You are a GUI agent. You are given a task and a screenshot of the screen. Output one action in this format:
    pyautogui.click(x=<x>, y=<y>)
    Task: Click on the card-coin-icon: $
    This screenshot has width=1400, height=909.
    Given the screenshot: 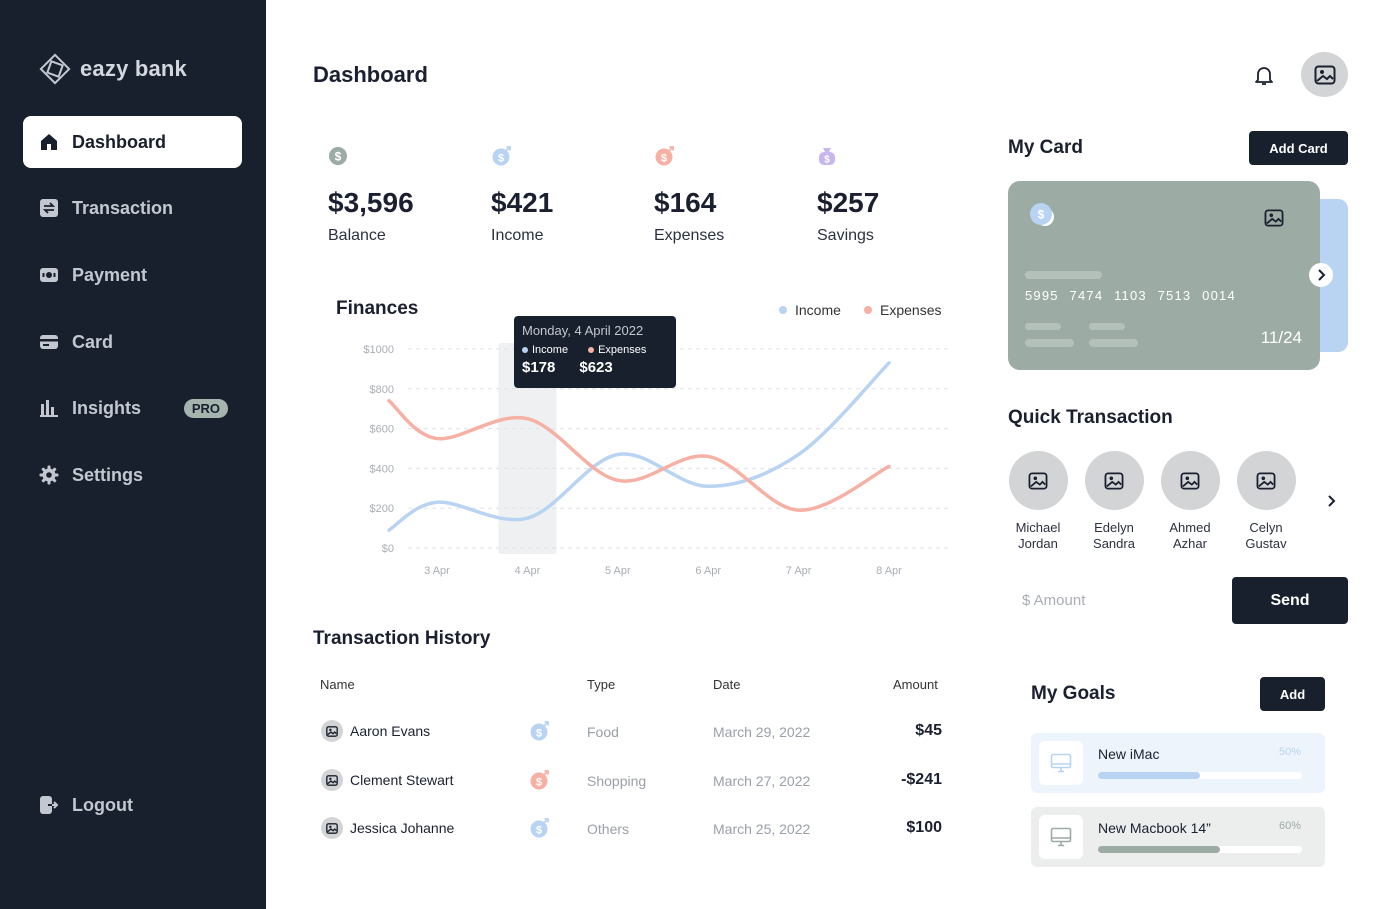 What is the action you would take?
    pyautogui.click(x=1042, y=214)
    